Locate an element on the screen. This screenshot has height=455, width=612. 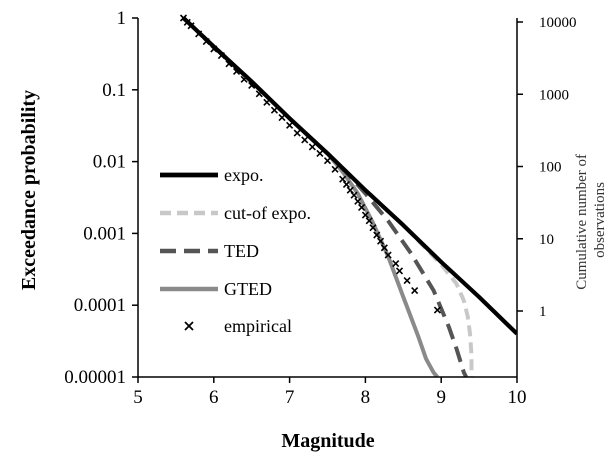
legend-label: GTED is located at coordinates (248, 289).